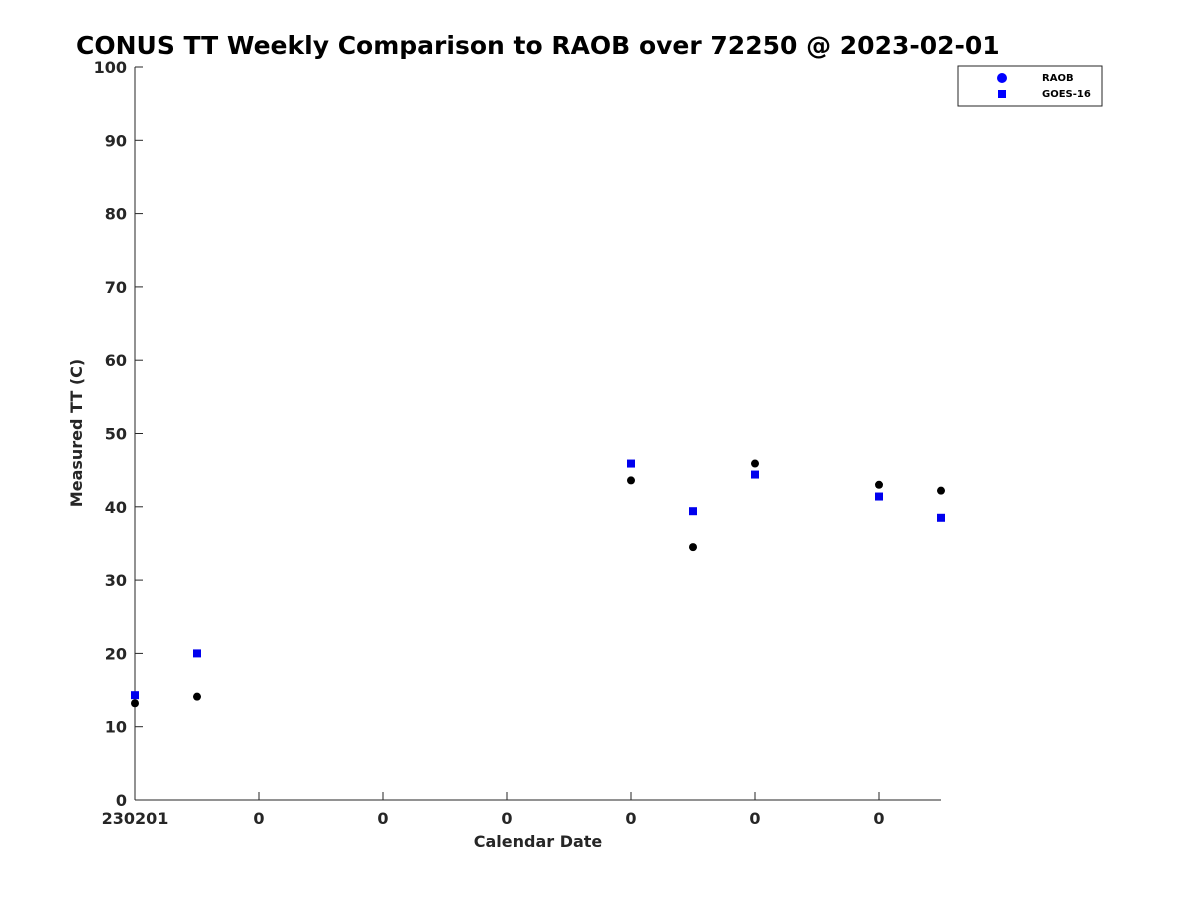 Image resolution: width=1200 pixels, height=900 pixels. I want to click on legend-raob-marker, so click(1002, 78).